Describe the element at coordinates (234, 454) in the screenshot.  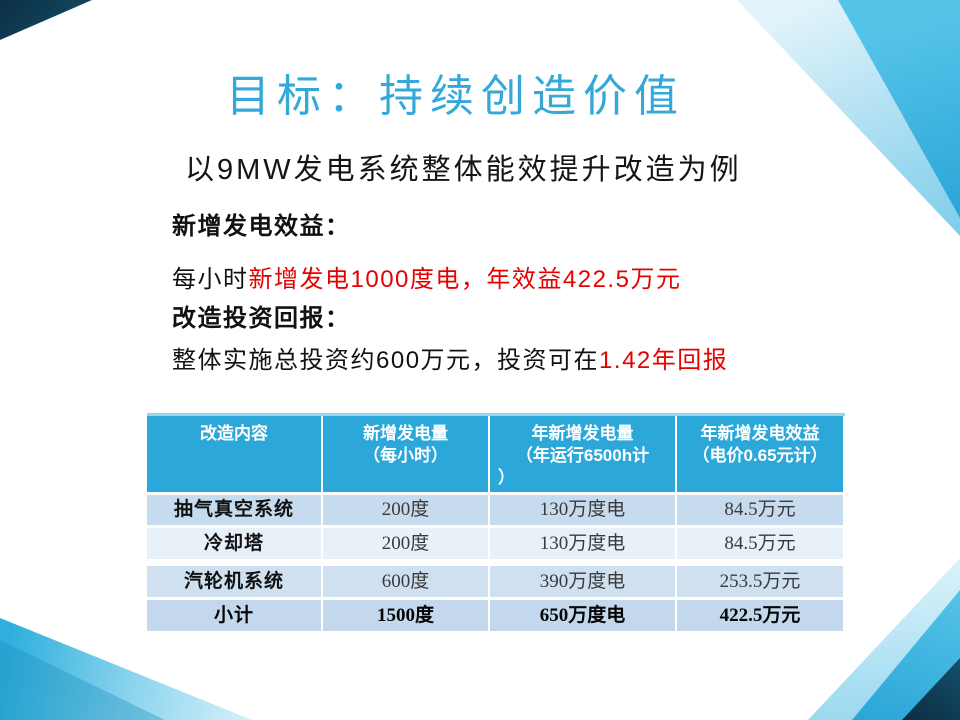
I see `header-cell-content: 改造内容` at that location.